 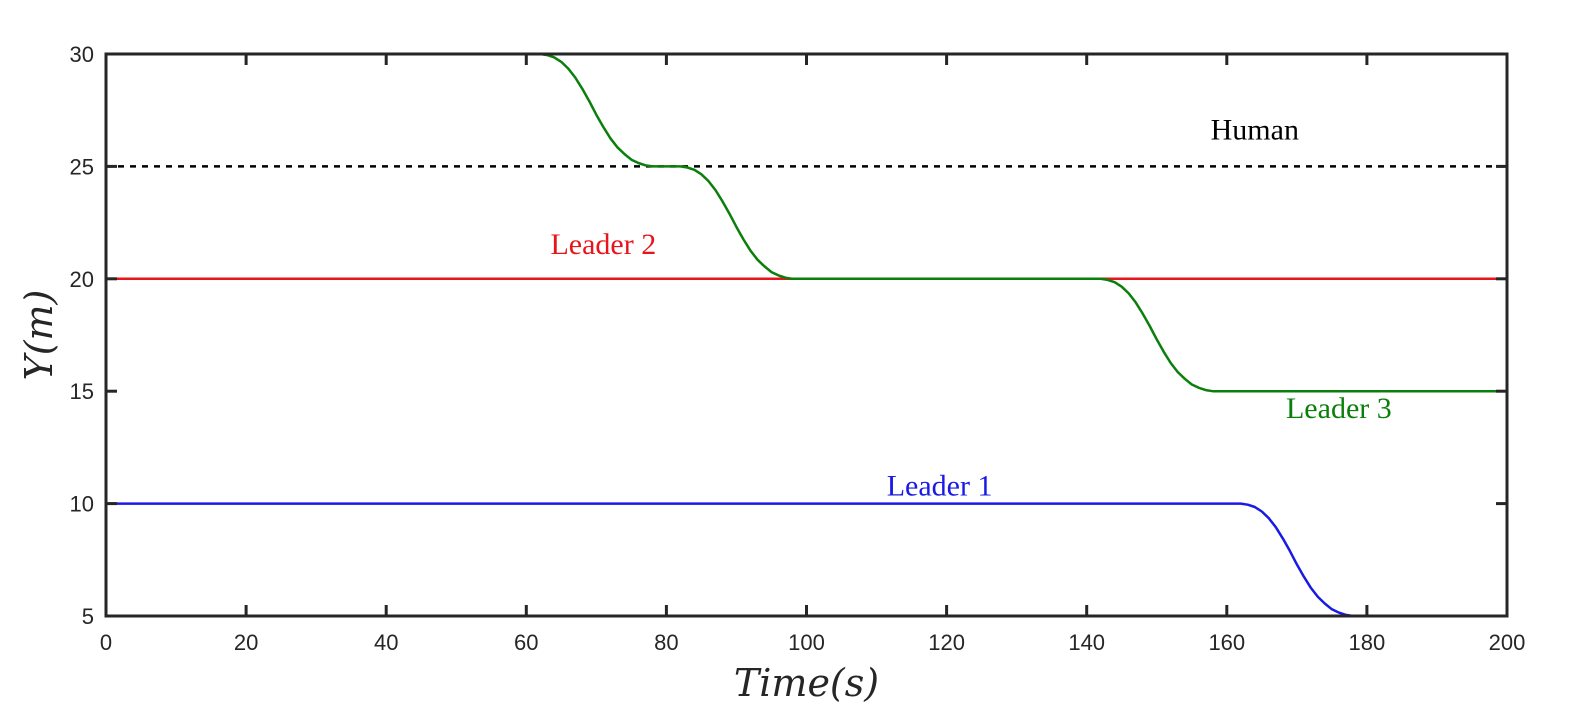 I want to click on y-tick-label: 25, so click(x=82, y=166).